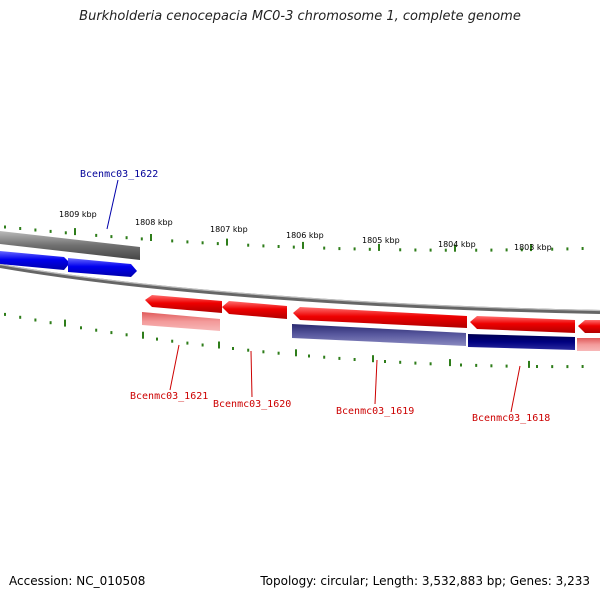 The height and width of the screenshot is (600, 600). What do you see at coordinates (375, 411) in the screenshot?
I see `gene-label-bcenmc03-1619: Bcenmc03_1619` at bounding box center [375, 411].